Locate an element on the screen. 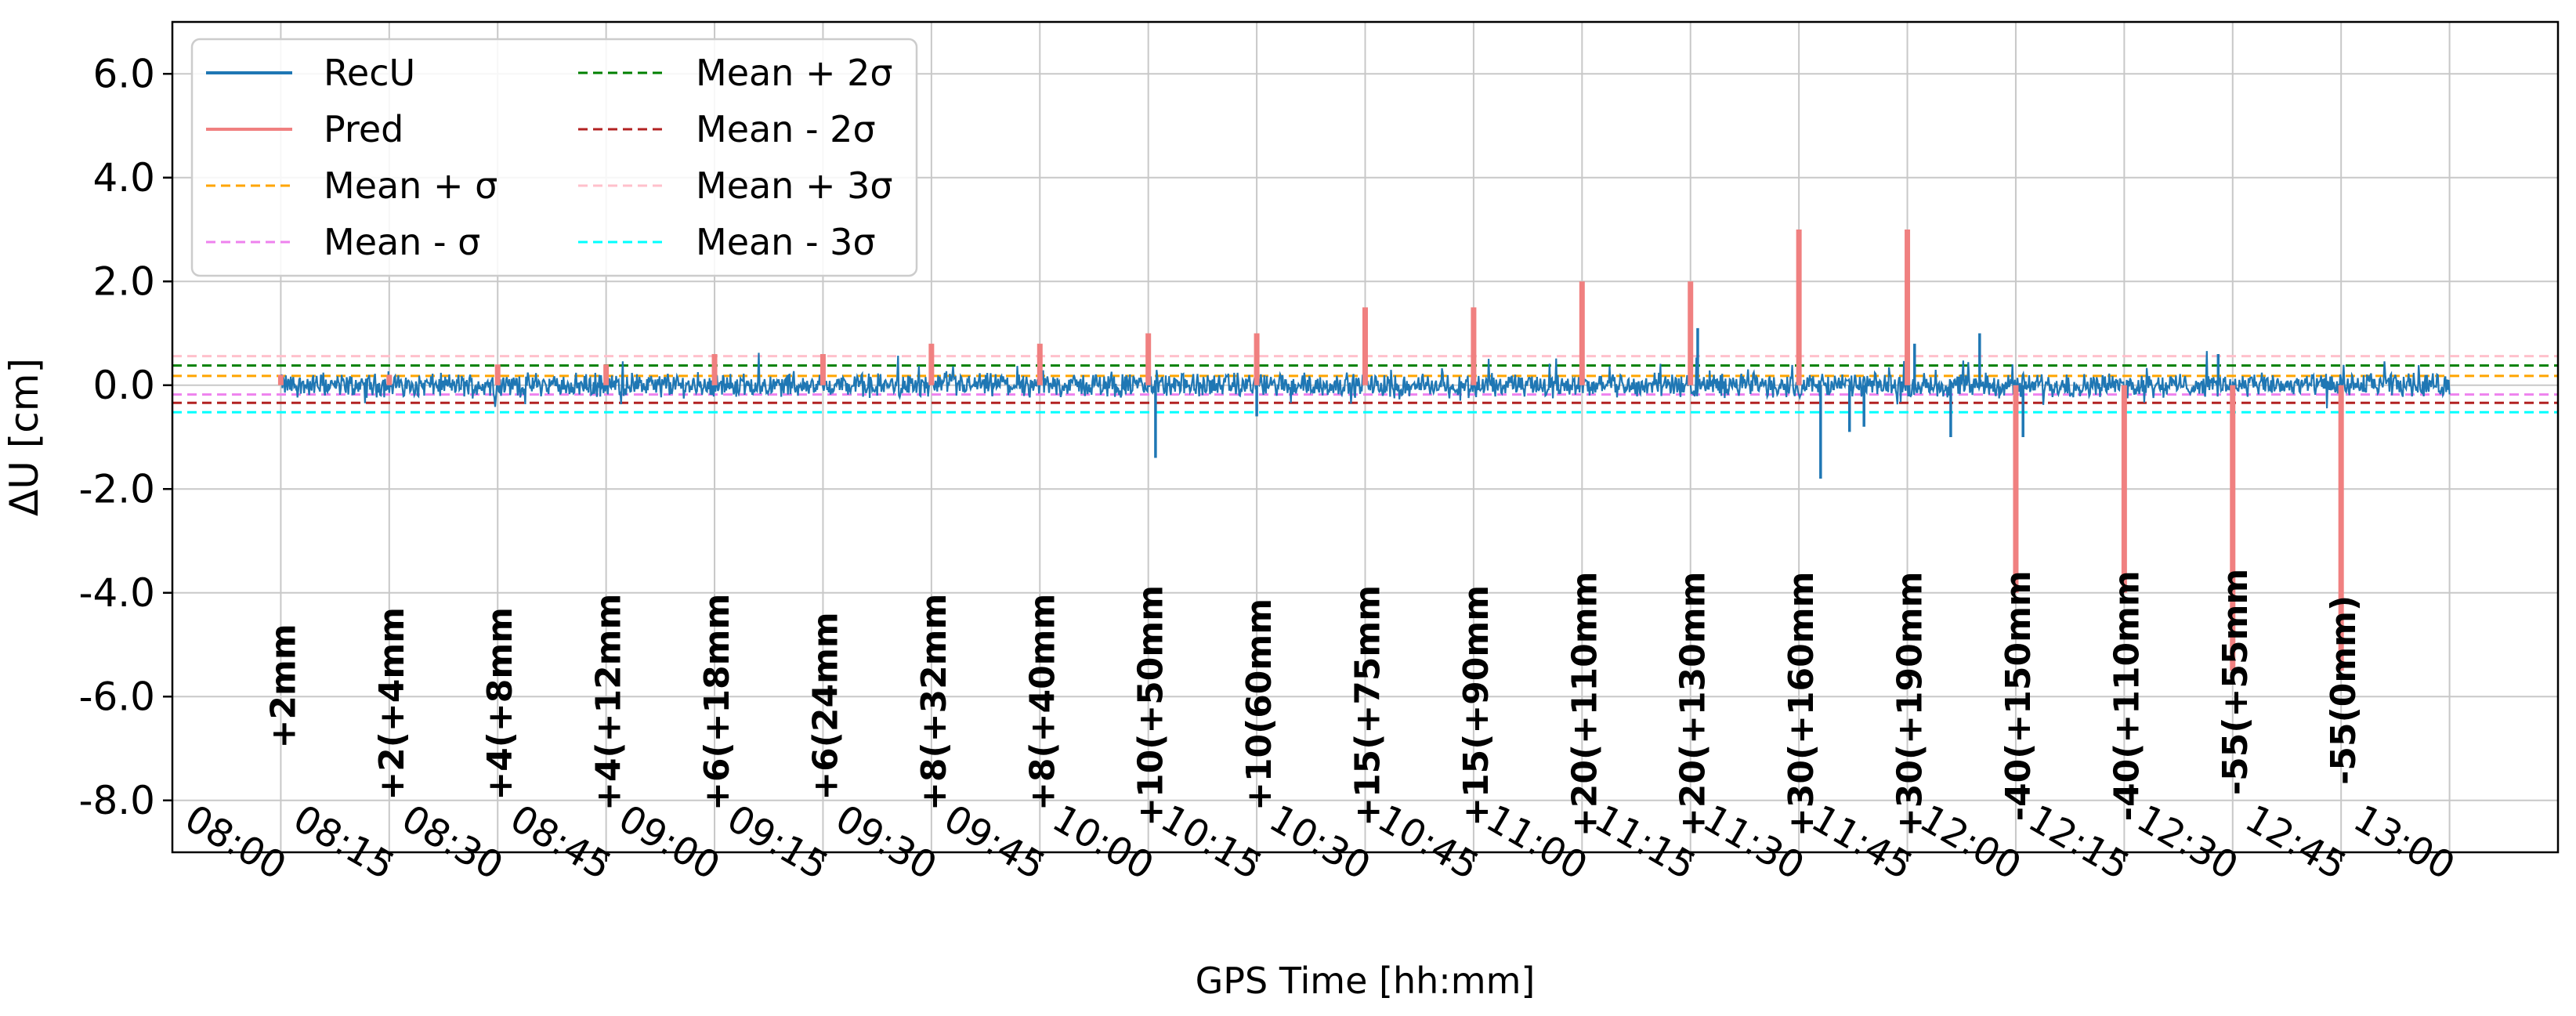  y-tick-label: 4.0 is located at coordinates (123, 178).